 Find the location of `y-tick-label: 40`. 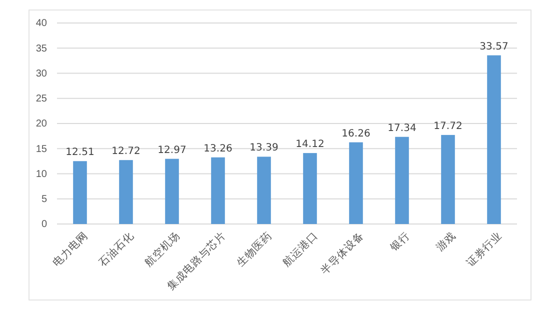

y-tick-label: 40 is located at coordinates (42, 24).